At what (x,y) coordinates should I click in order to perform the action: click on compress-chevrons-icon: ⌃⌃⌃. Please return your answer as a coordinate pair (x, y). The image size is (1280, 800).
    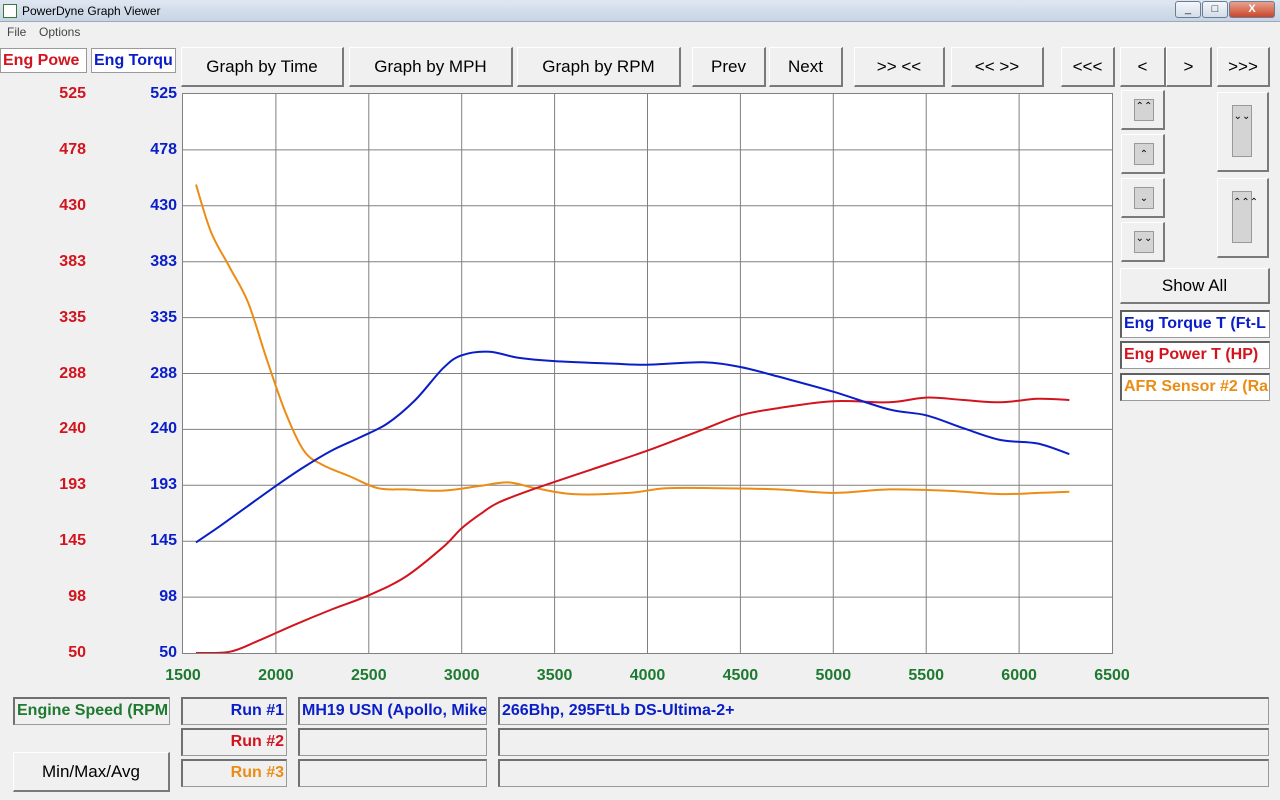
    Looking at the image, I should click on (1245, 217).